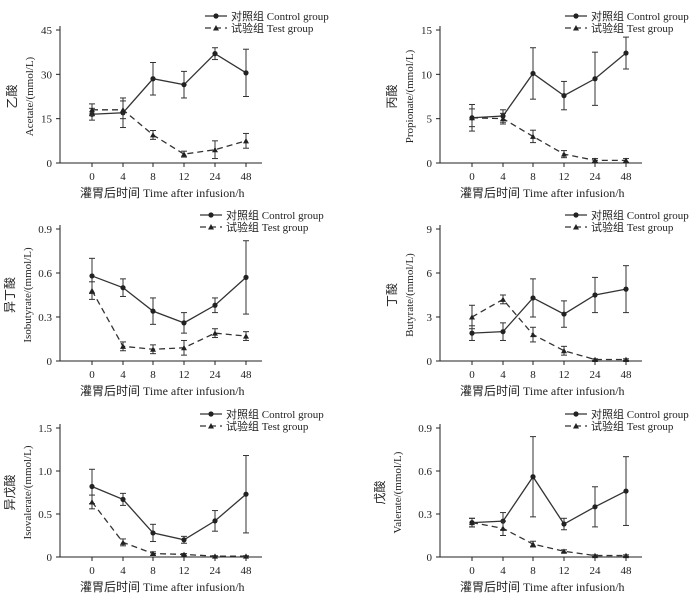 This screenshot has width=700, height=609. I want to click on y-tick-label: 1.5, so click(45, 429).